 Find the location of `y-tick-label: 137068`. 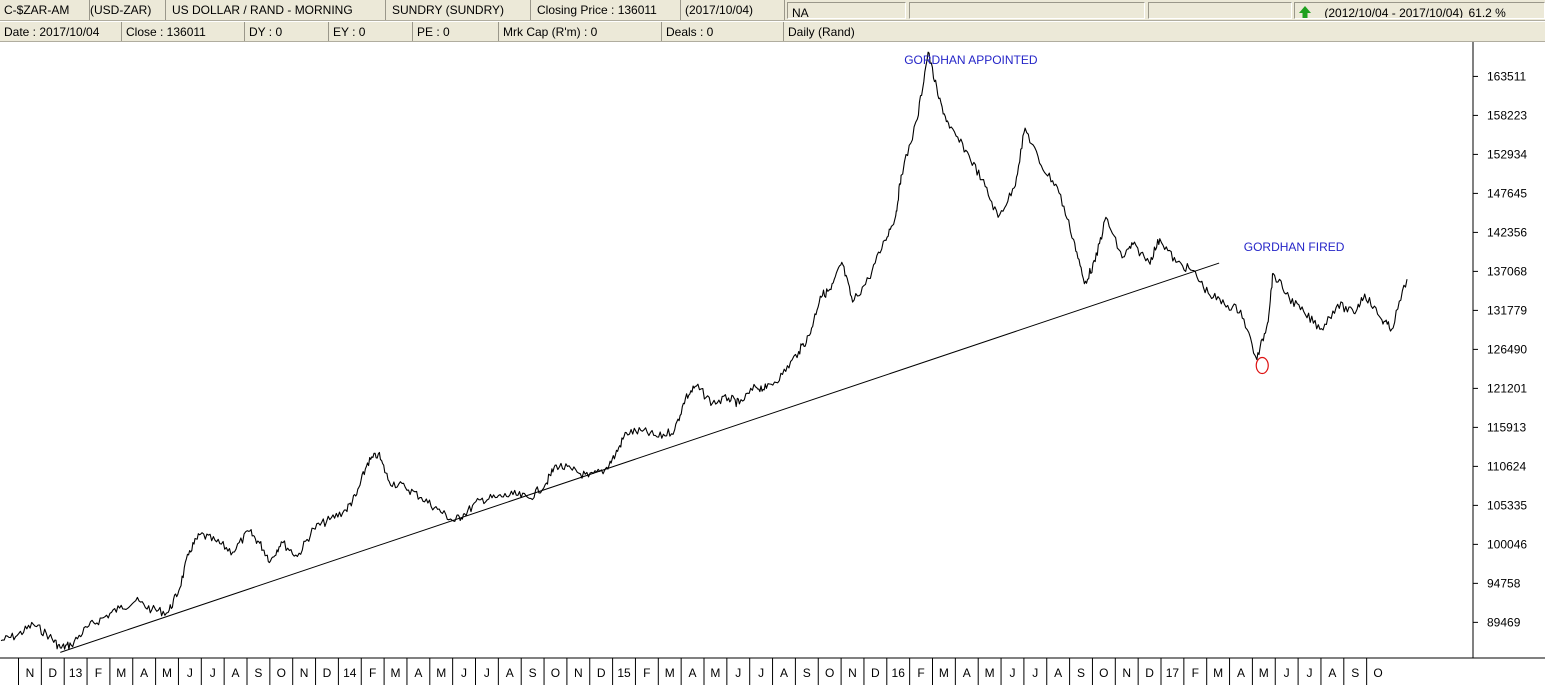

y-tick-label: 137068 is located at coordinates (1507, 271).